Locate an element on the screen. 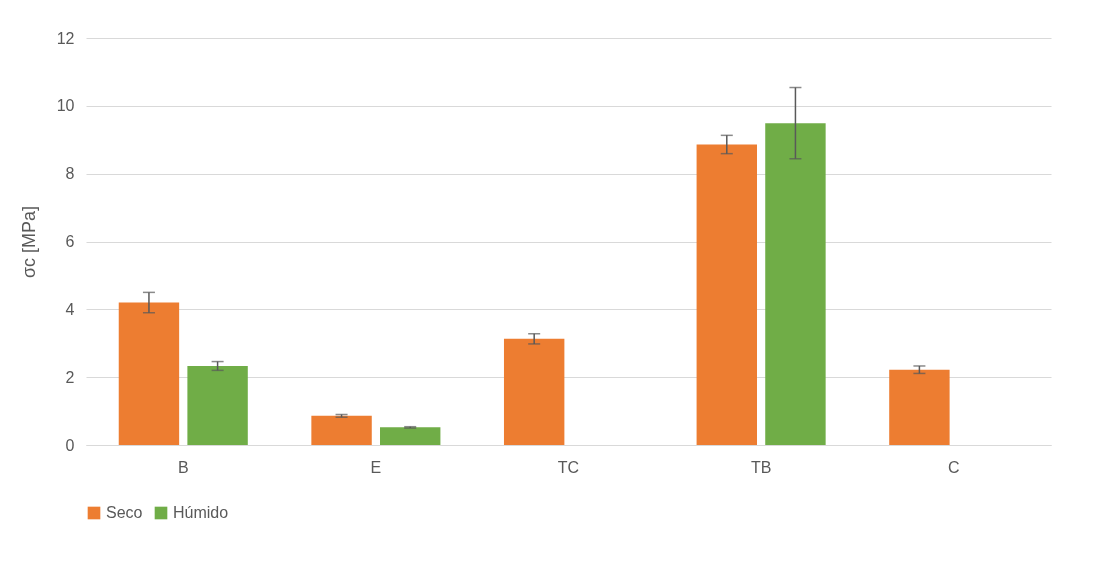 Image resolution: width=1120 pixels, height=561 pixels. legend-label: Seco is located at coordinates (124, 512).